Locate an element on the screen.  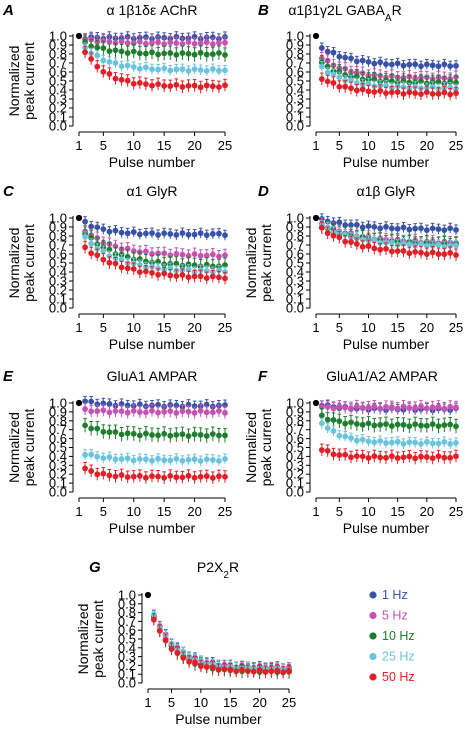
series-5hz is located at coordinates (155, 42).